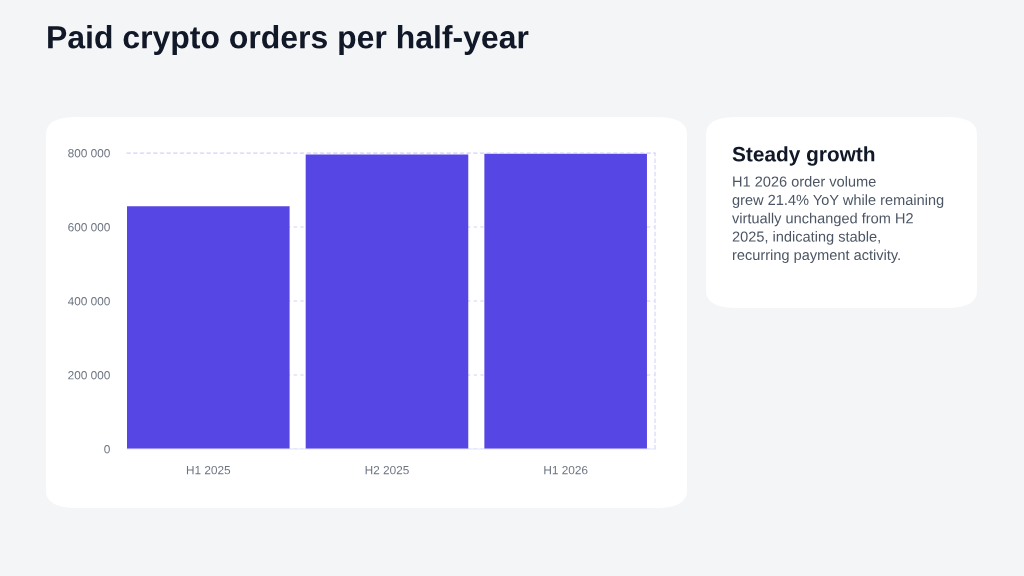 The height and width of the screenshot is (576, 1024). Describe the element at coordinates (208, 470) in the screenshot. I see `x-tick-label: H1 2025` at that location.